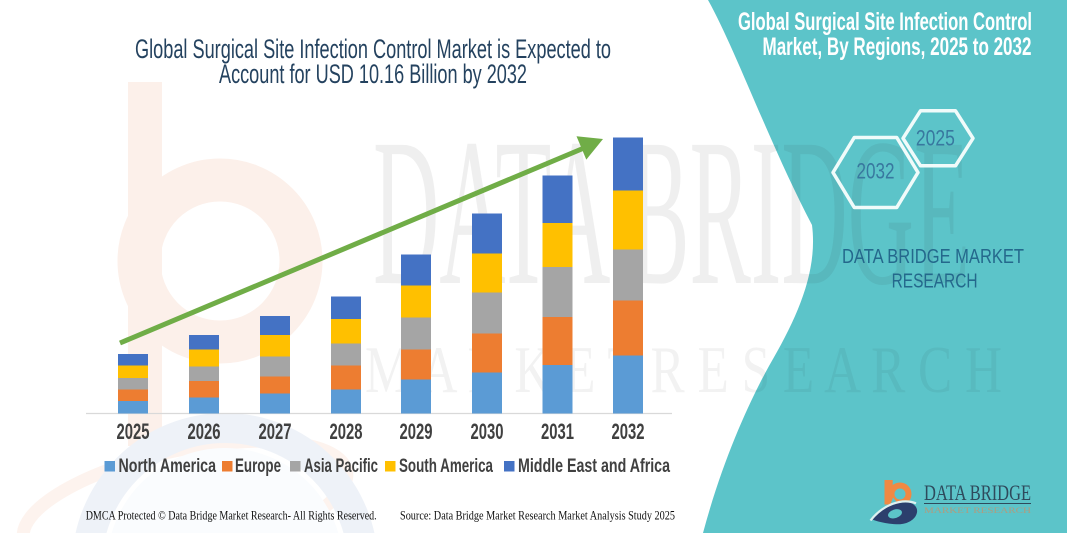 The image size is (1067, 533). I want to click on svg-text: DATA BRIDGE MARKET, so click(933, 257).